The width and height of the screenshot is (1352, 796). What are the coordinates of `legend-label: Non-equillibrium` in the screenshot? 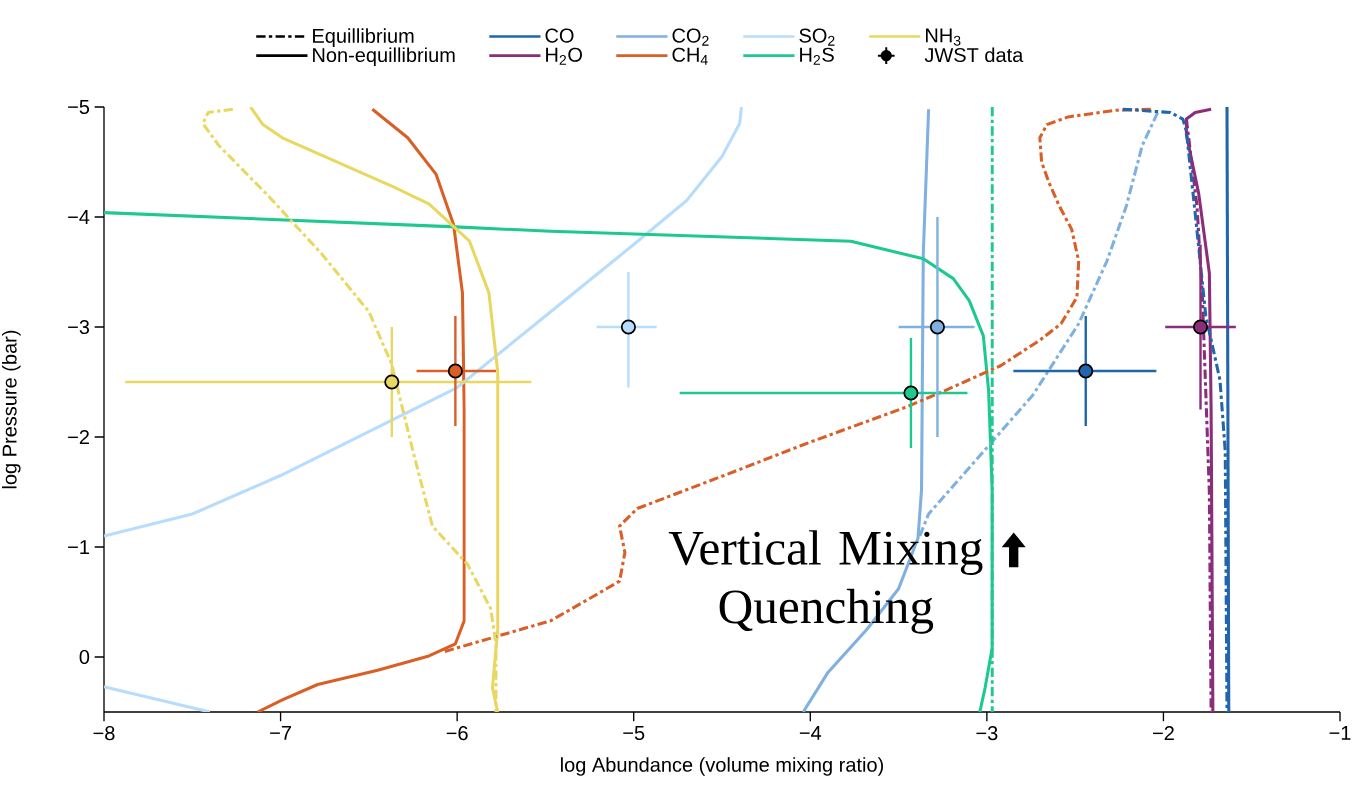 It's located at (384, 57).